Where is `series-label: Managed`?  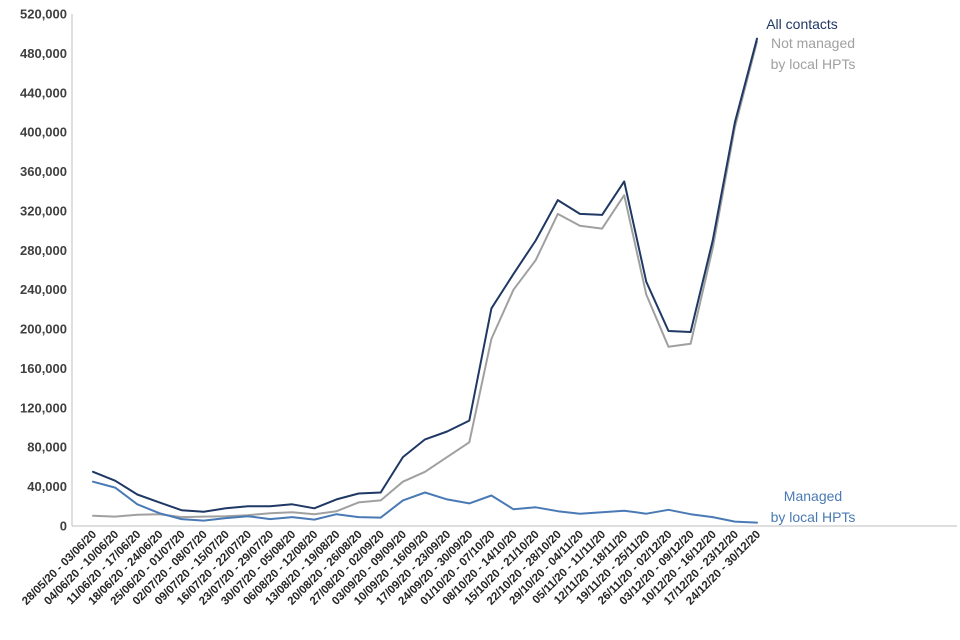 series-label: Managed is located at coordinates (813, 496).